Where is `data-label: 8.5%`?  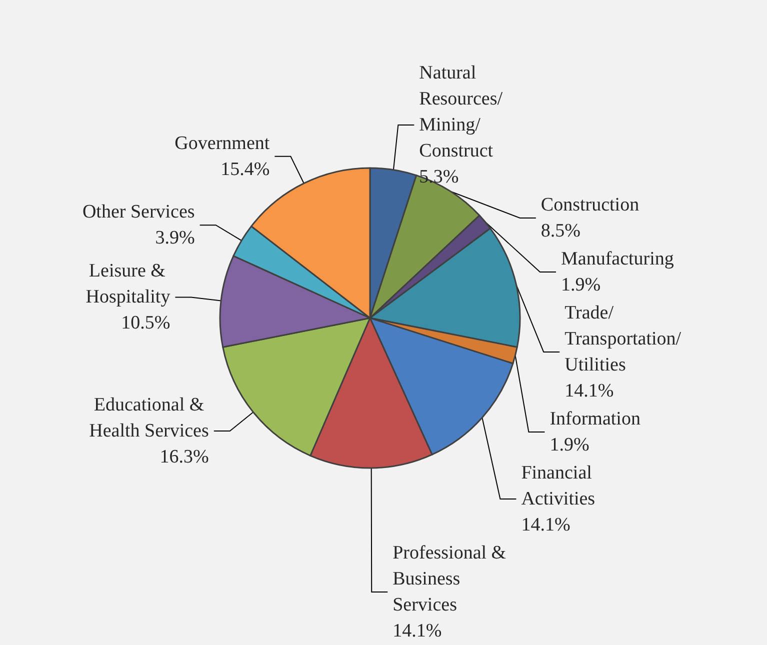 data-label: 8.5% is located at coordinates (560, 231).